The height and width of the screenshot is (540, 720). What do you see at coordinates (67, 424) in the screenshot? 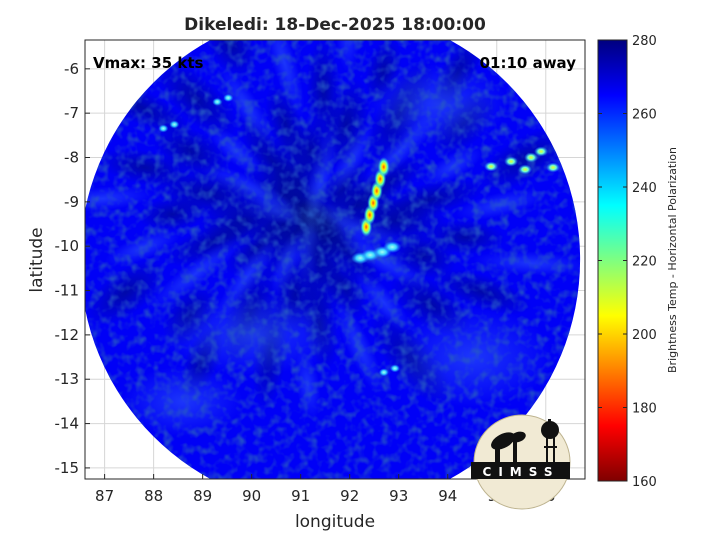
I see `y-tick-label: -14` at bounding box center [67, 424].